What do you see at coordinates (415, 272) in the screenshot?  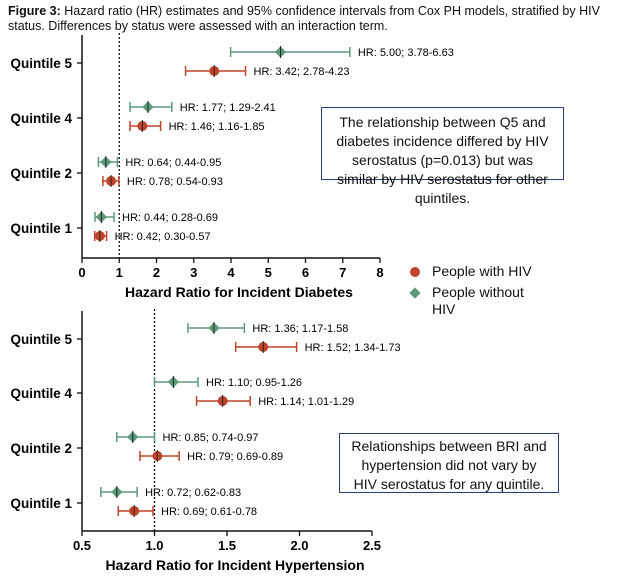 I see `legend-hiv-marker` at bounding box center [415, 272].